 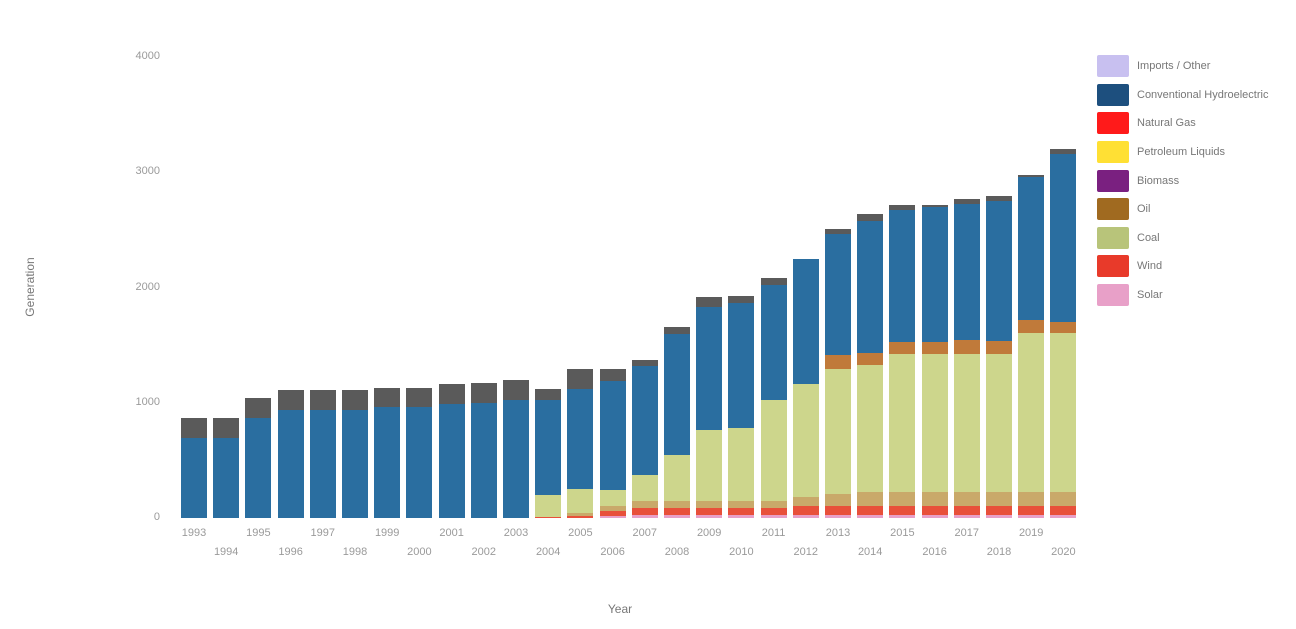 What do you see at coordinates (838, 373) in the screenshot?
I see `bar-2013` at bounding box center [838, 373].